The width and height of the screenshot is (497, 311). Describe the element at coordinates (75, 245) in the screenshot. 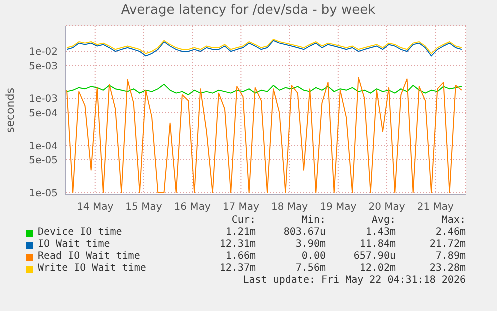

I see `legend-label: IO Wait time` at that location.